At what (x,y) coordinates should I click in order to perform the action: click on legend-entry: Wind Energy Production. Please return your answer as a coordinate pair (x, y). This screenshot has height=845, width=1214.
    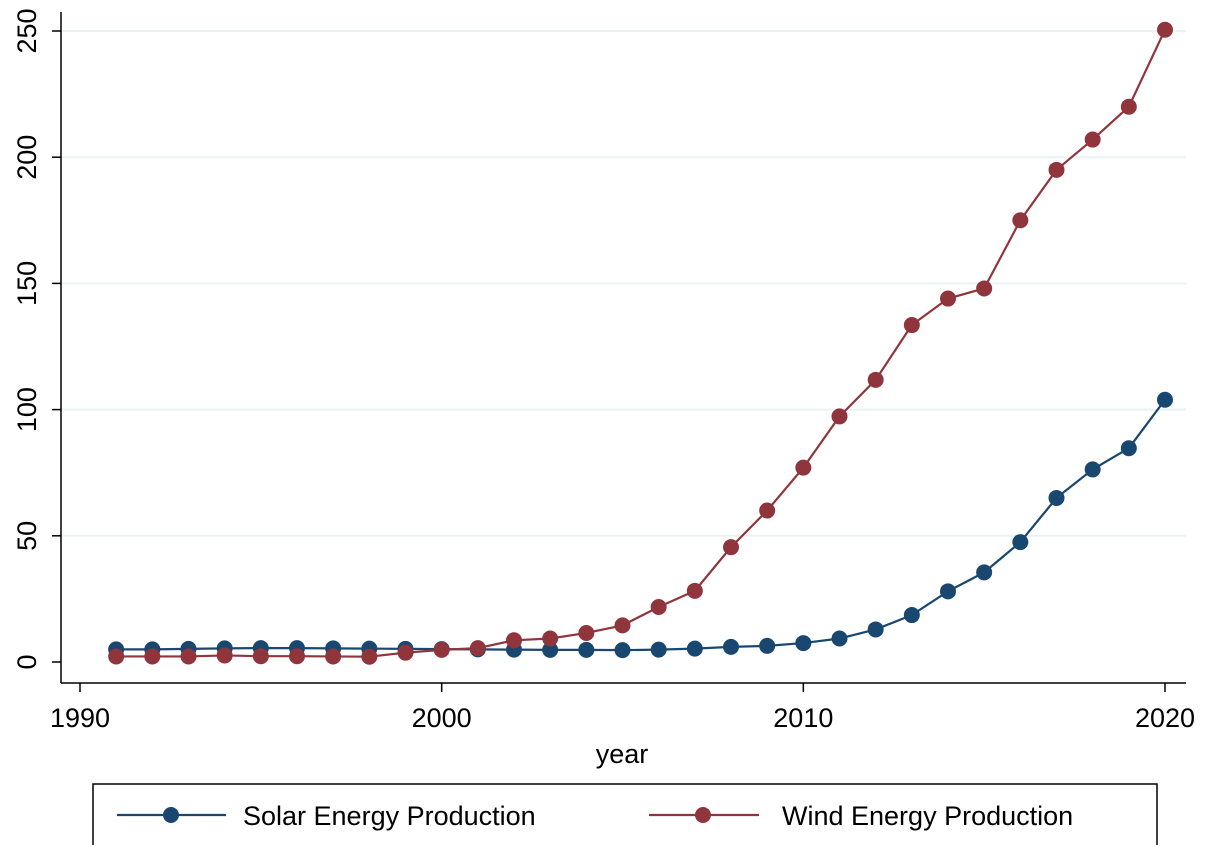
    Looking at the image, I should click on (861, 816).